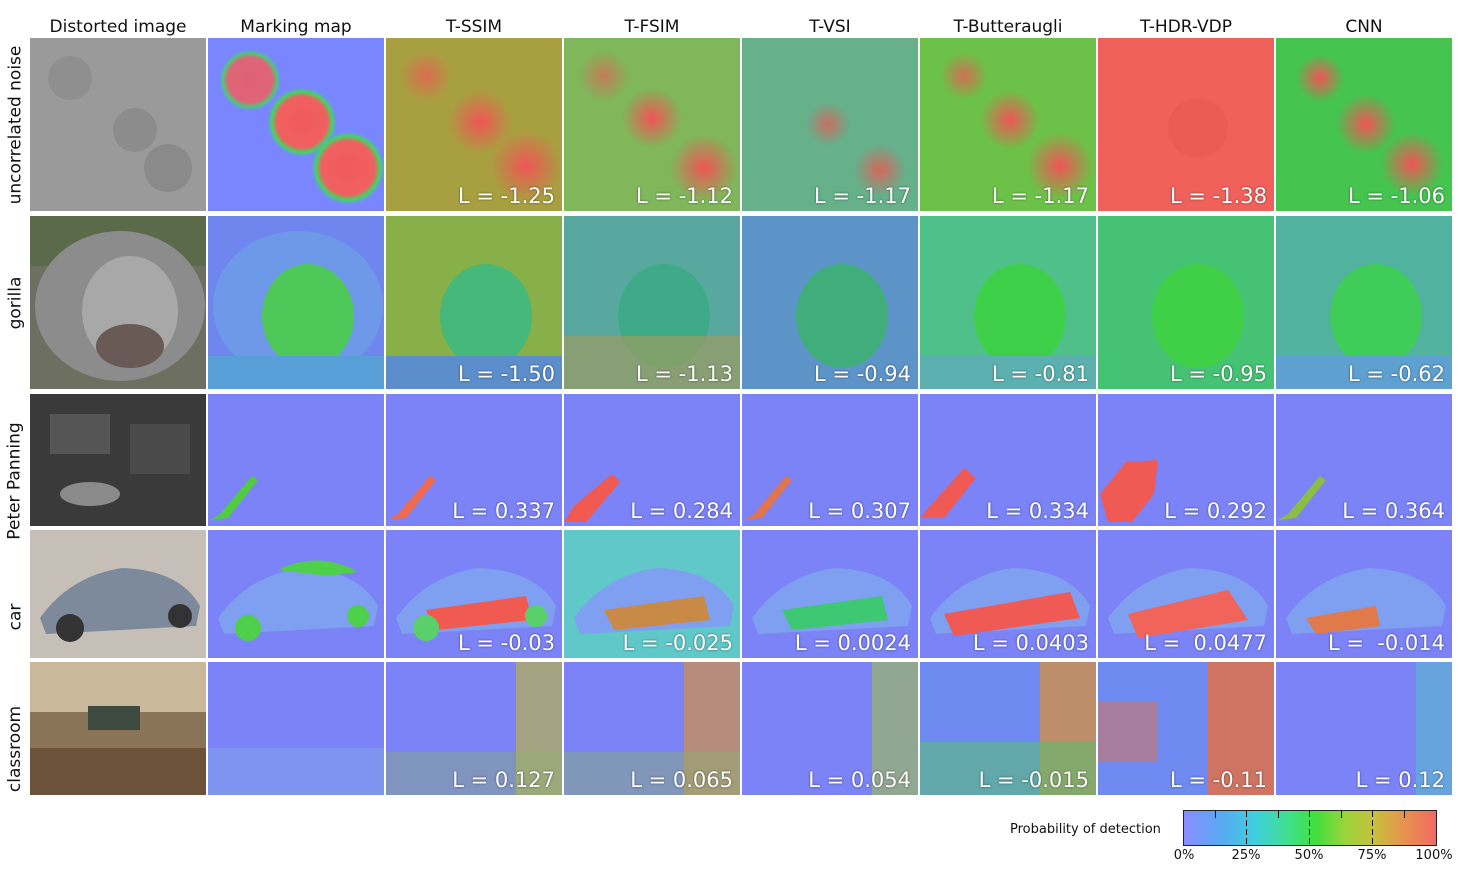 This screenshot has width=1462, height=871. I want to click on gorilla-distorted-picture, so click(118, 302).